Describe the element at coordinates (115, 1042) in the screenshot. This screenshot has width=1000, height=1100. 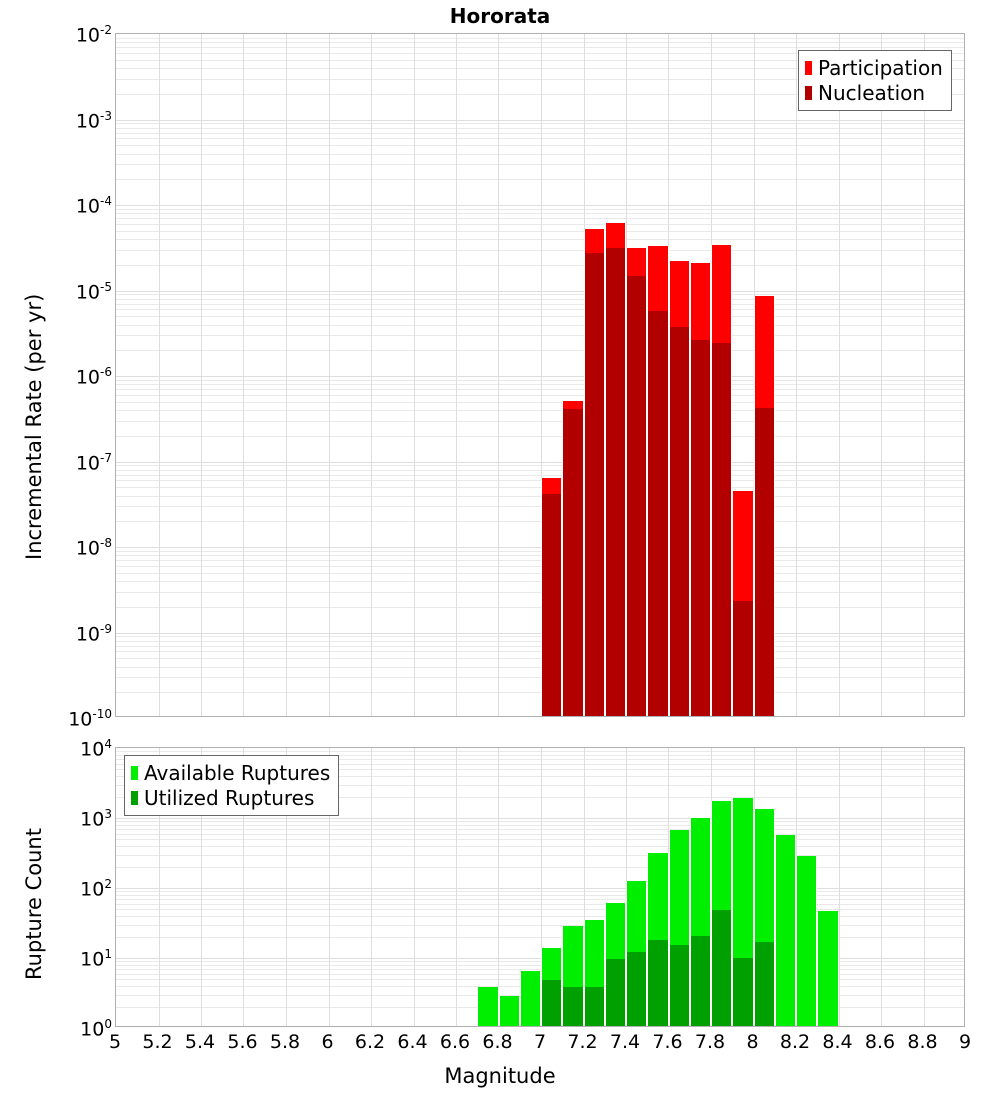
I see `x-tick-label: 5` at that location.